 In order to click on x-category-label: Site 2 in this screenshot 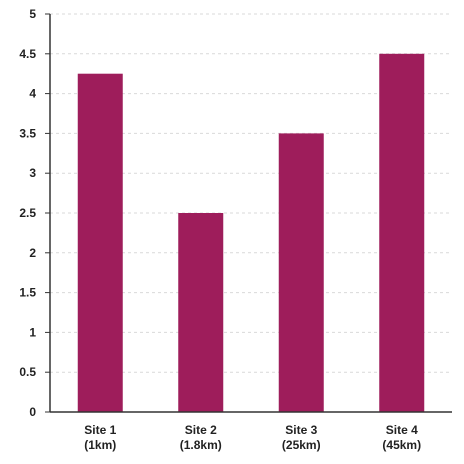, I will do `click(201, 430)`.